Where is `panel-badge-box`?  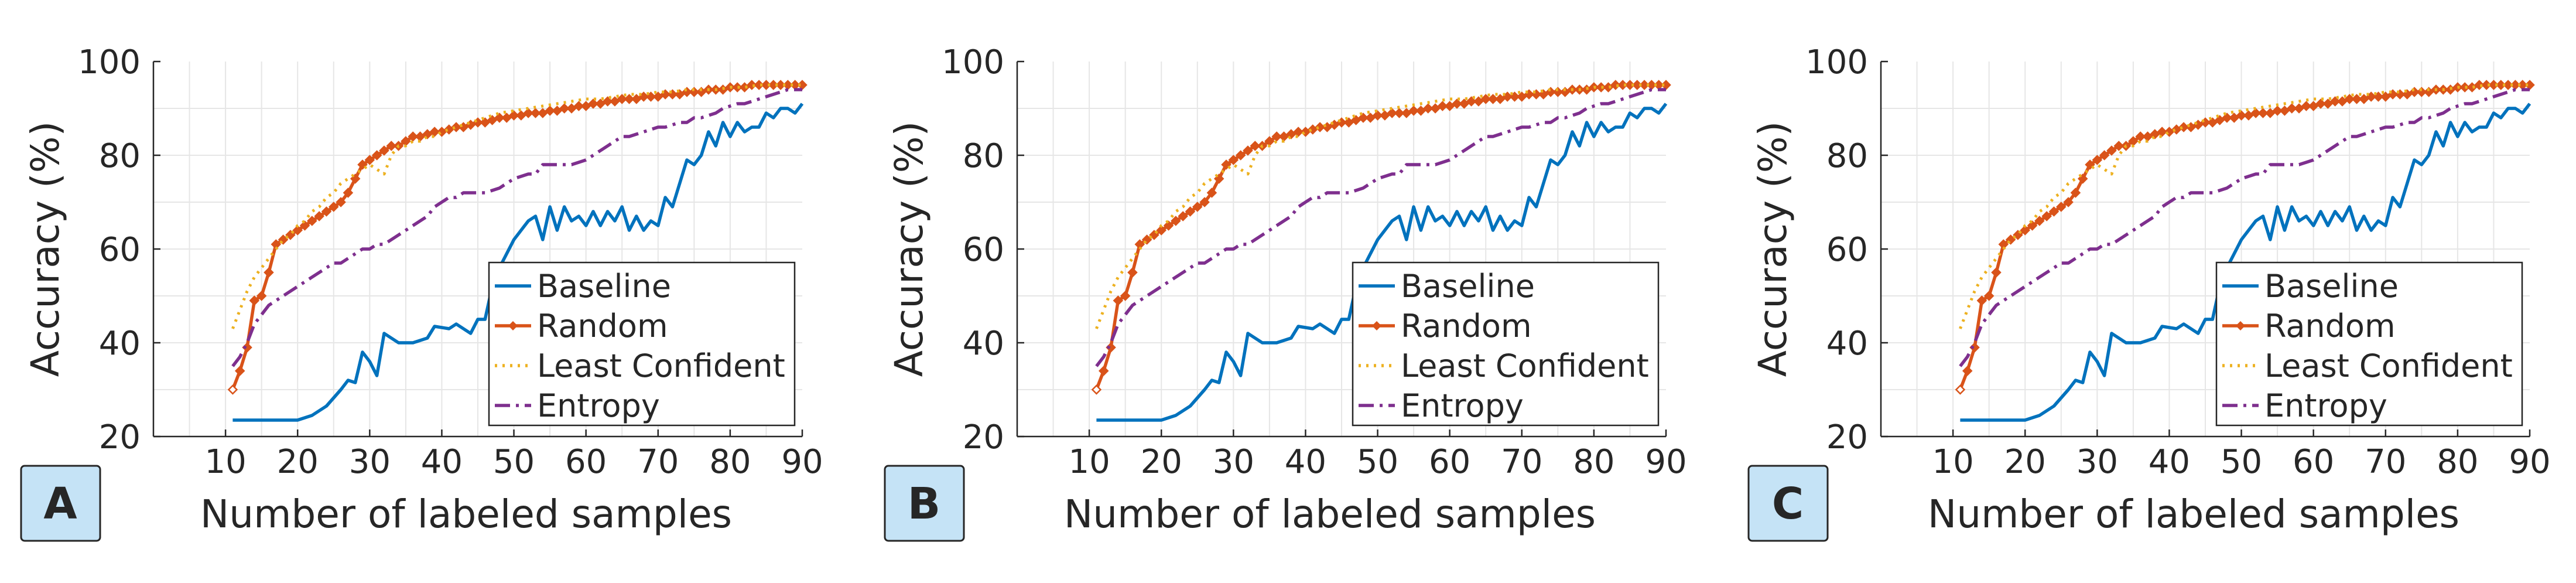
panel-badge-box is located at coordinates (925, 504).